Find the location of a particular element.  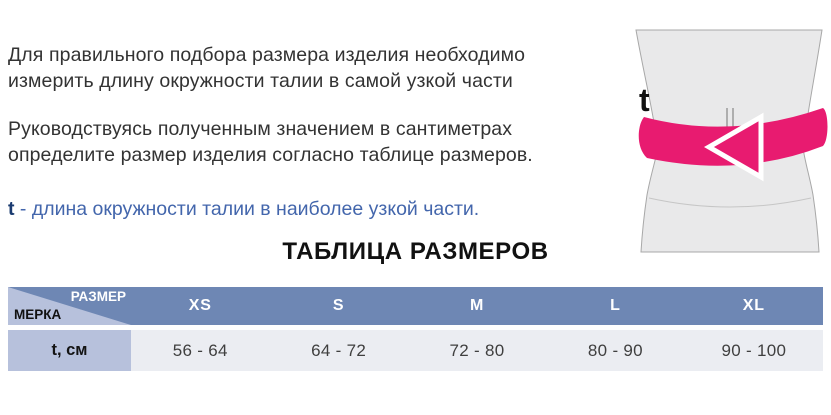

size-table-header-row: РАЗМЕР МЕРКА XS S M L XL is located at coordinates (415, 306).